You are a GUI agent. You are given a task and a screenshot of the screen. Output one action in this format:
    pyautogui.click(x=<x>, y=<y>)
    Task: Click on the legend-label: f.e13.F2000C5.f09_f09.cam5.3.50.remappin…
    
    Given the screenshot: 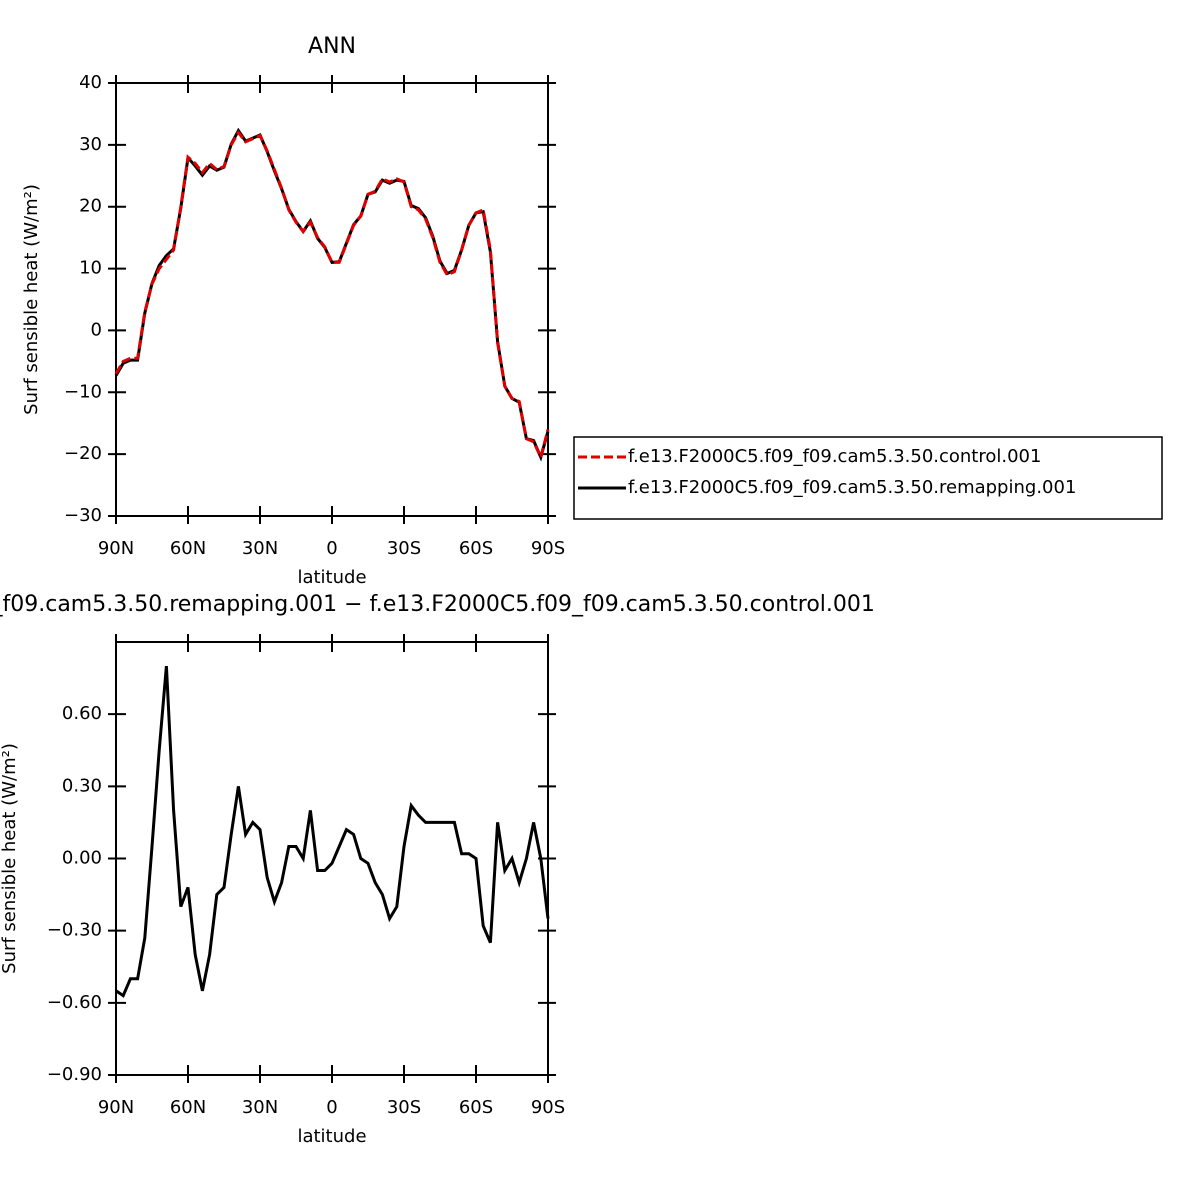 What is the action you would take?
    pyautogui.click(x=852, y=487)
    